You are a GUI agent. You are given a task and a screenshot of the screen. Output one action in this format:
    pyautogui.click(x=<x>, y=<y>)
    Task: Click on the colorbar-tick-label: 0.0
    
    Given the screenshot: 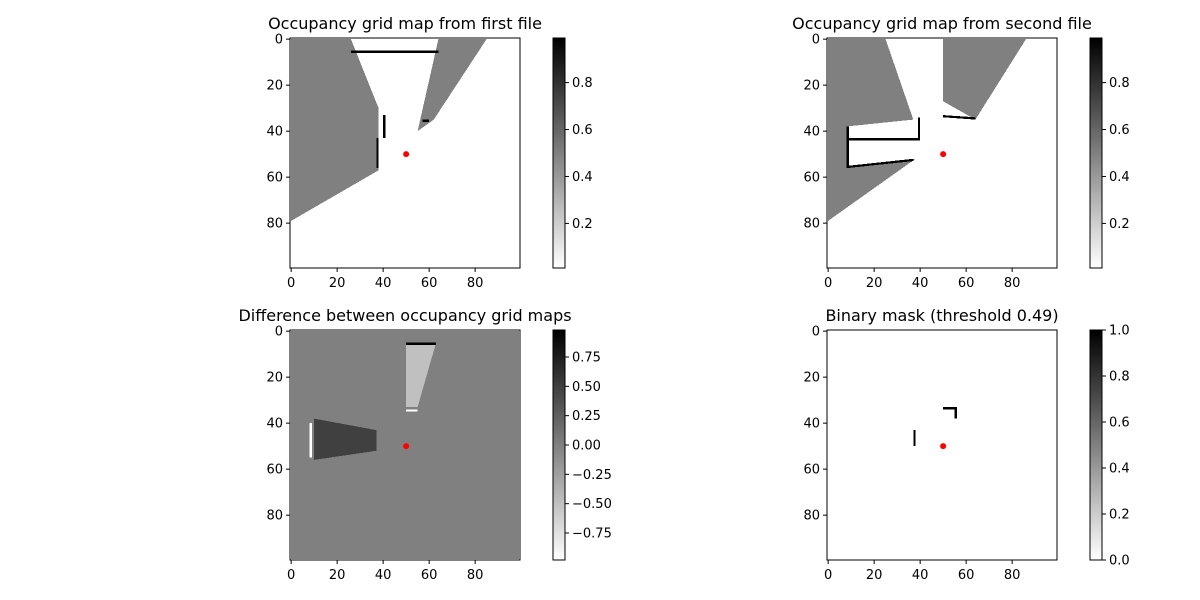 What is the action you would take?
    pyautogui.click(x=1119, y=561)
    